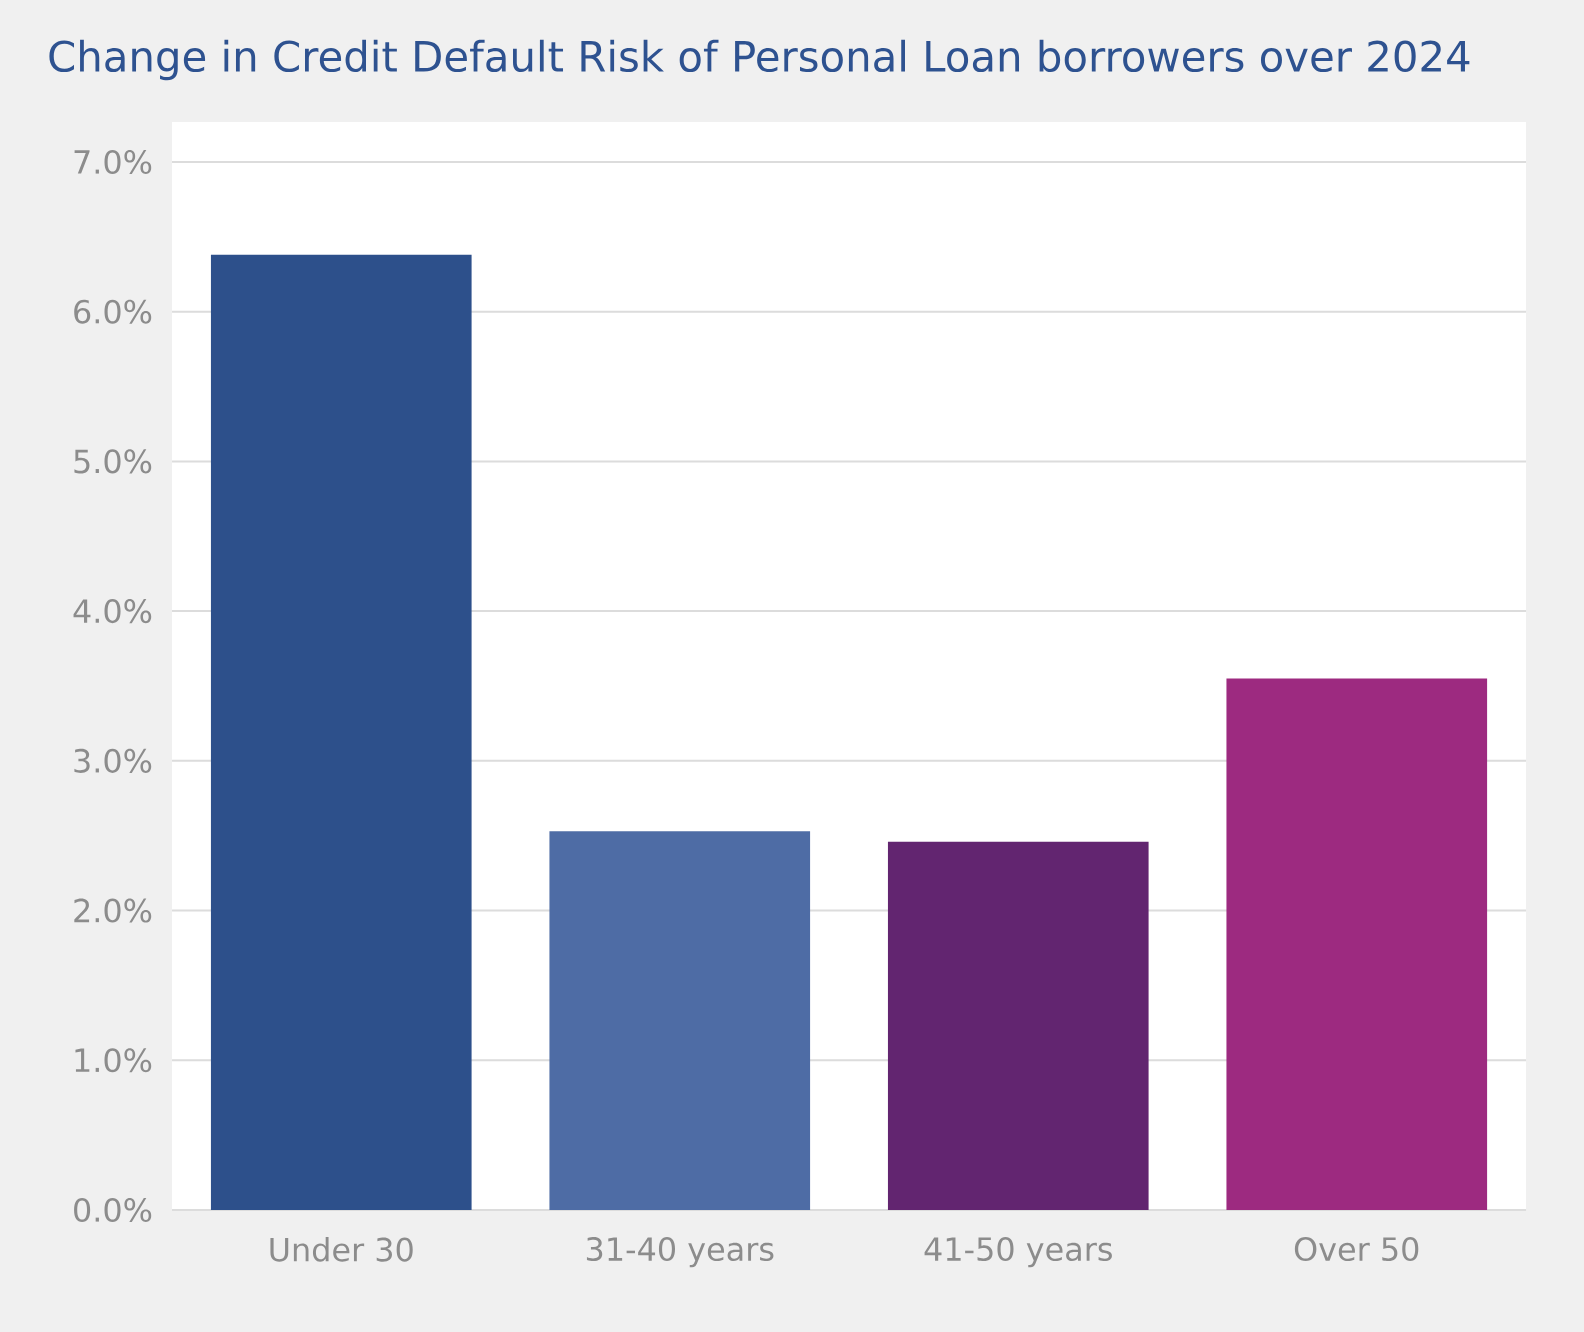 The height and width of the screenshot is (1332, 1584). I want to click on x-tick-label: 41-50 years, so click(1018, 1252).